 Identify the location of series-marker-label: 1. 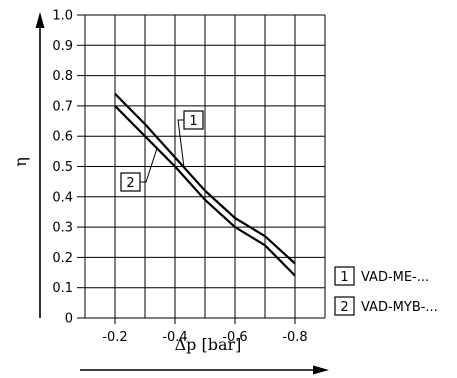
(193, 121).